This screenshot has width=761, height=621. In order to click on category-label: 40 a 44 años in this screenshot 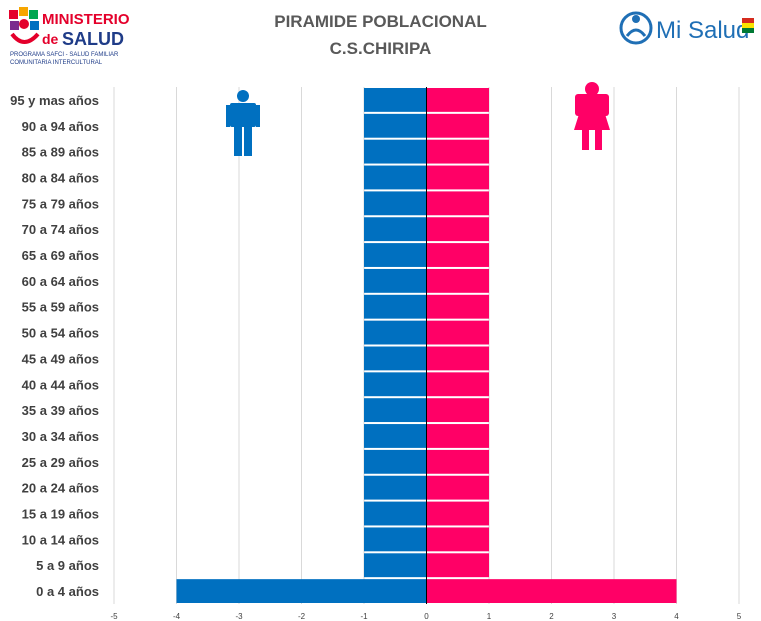, I will do `click(60, 384)`.